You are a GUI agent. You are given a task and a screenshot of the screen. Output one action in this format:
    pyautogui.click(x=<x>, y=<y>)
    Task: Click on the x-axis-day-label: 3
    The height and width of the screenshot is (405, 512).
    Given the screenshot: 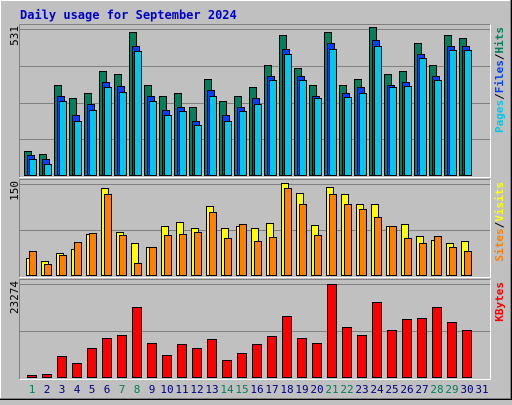 What is the action you would take?
    pyautogui.click(x=62, y=389)
    